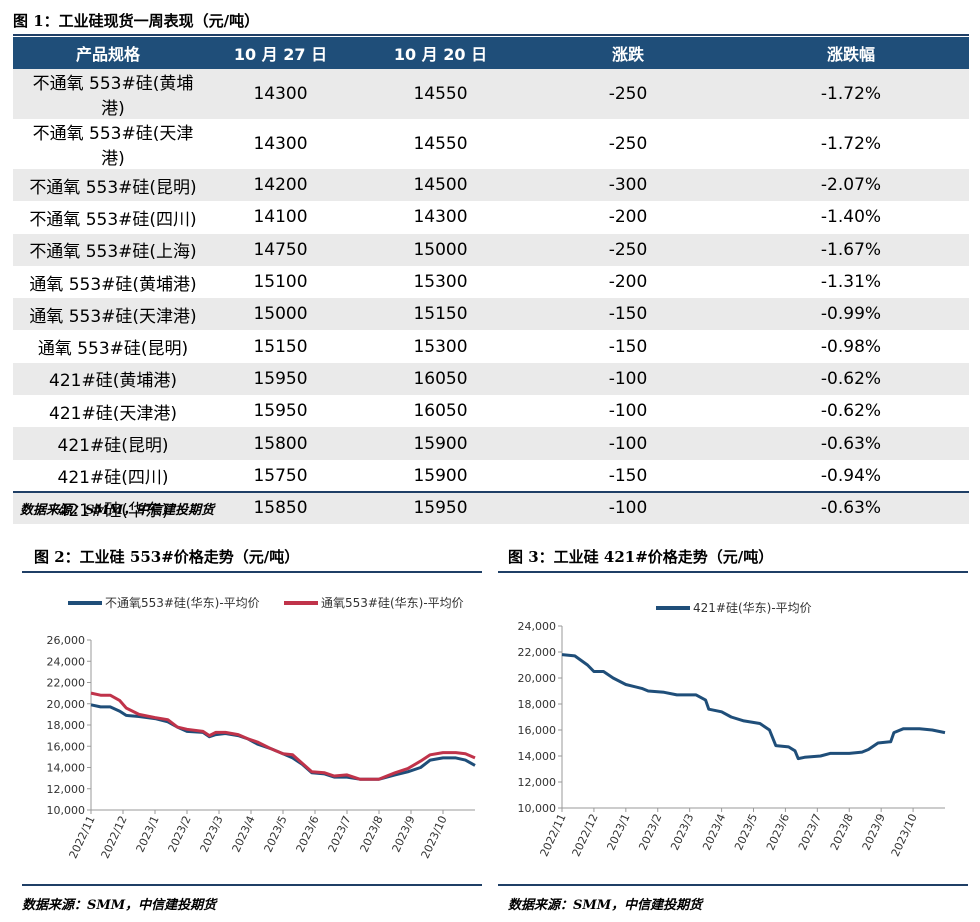  I want to click on table-row: 不通氧 553#硅(昆明) 14200 14500 -300 -2.07%, so click(491, 185).